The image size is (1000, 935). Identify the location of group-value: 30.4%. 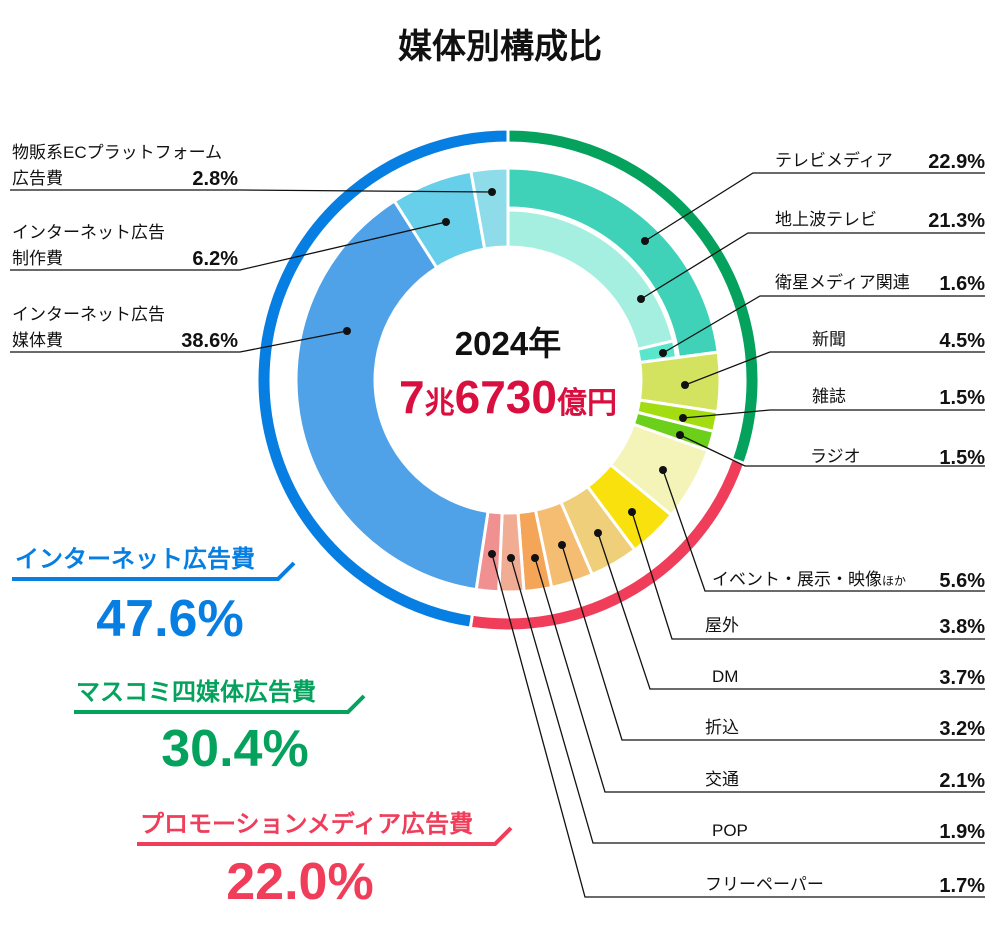
(234, 749).